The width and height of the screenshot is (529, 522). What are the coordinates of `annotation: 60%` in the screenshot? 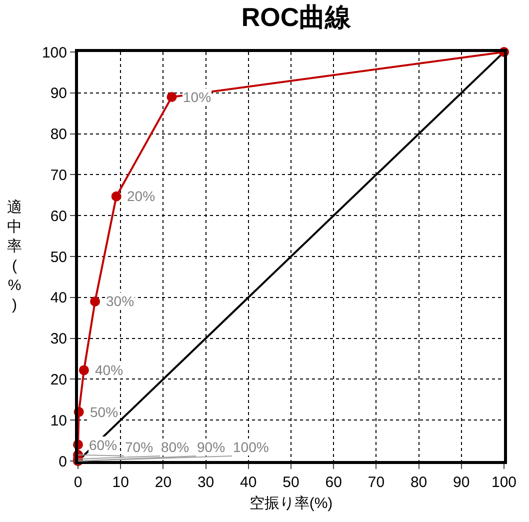 It's located at (103, 445).